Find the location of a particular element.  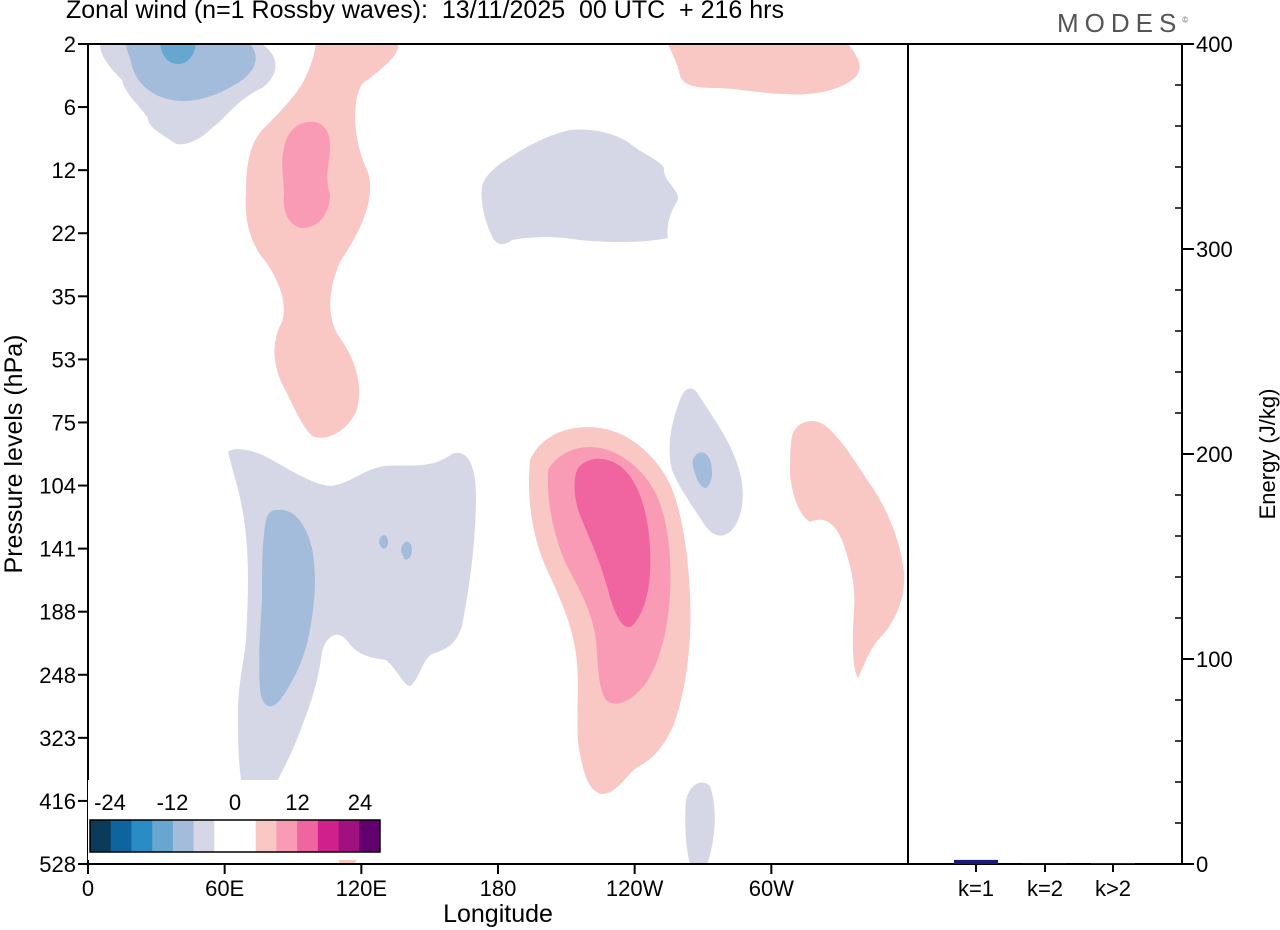

contour-neg-level2-topleft is located at coordinates (191, 73).